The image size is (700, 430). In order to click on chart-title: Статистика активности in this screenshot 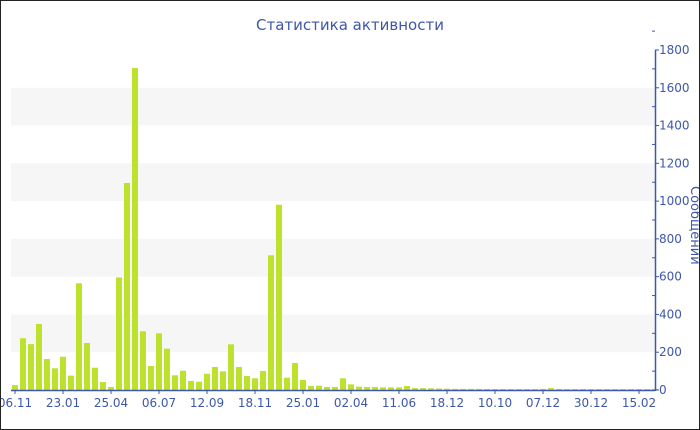, I will do `click(350, 25)`.